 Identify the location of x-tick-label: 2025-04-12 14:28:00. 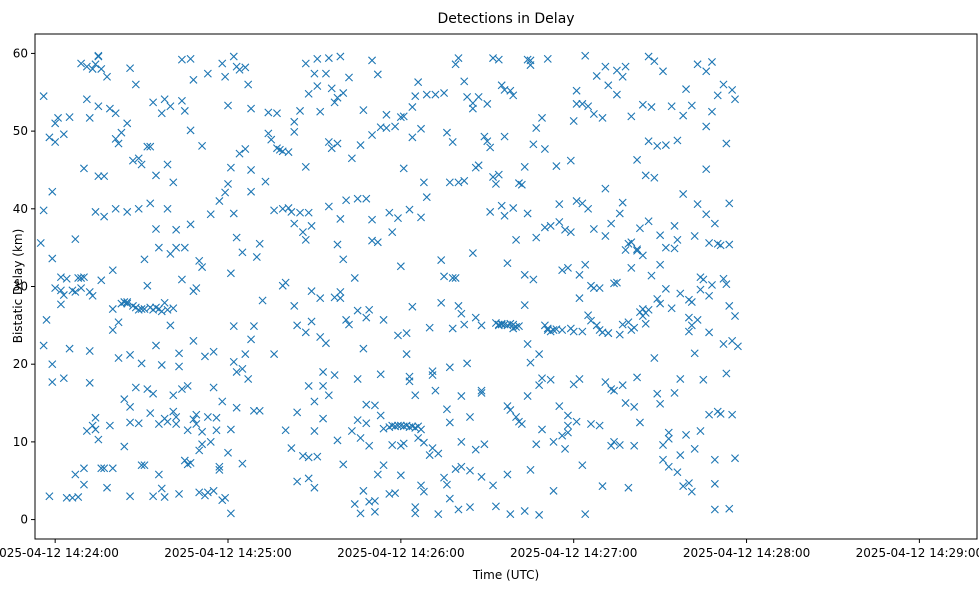
(746, 553).